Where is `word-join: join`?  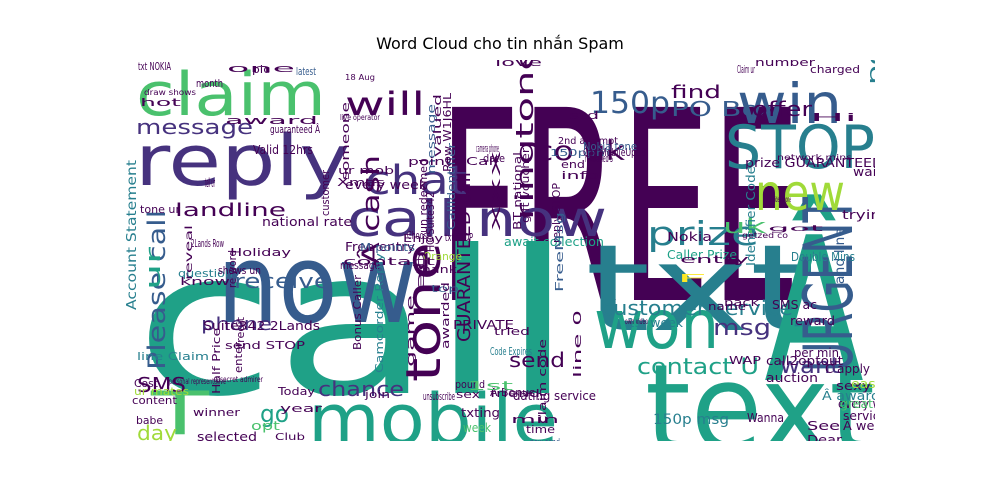
word-join: join is located at coordinates (377, 394).